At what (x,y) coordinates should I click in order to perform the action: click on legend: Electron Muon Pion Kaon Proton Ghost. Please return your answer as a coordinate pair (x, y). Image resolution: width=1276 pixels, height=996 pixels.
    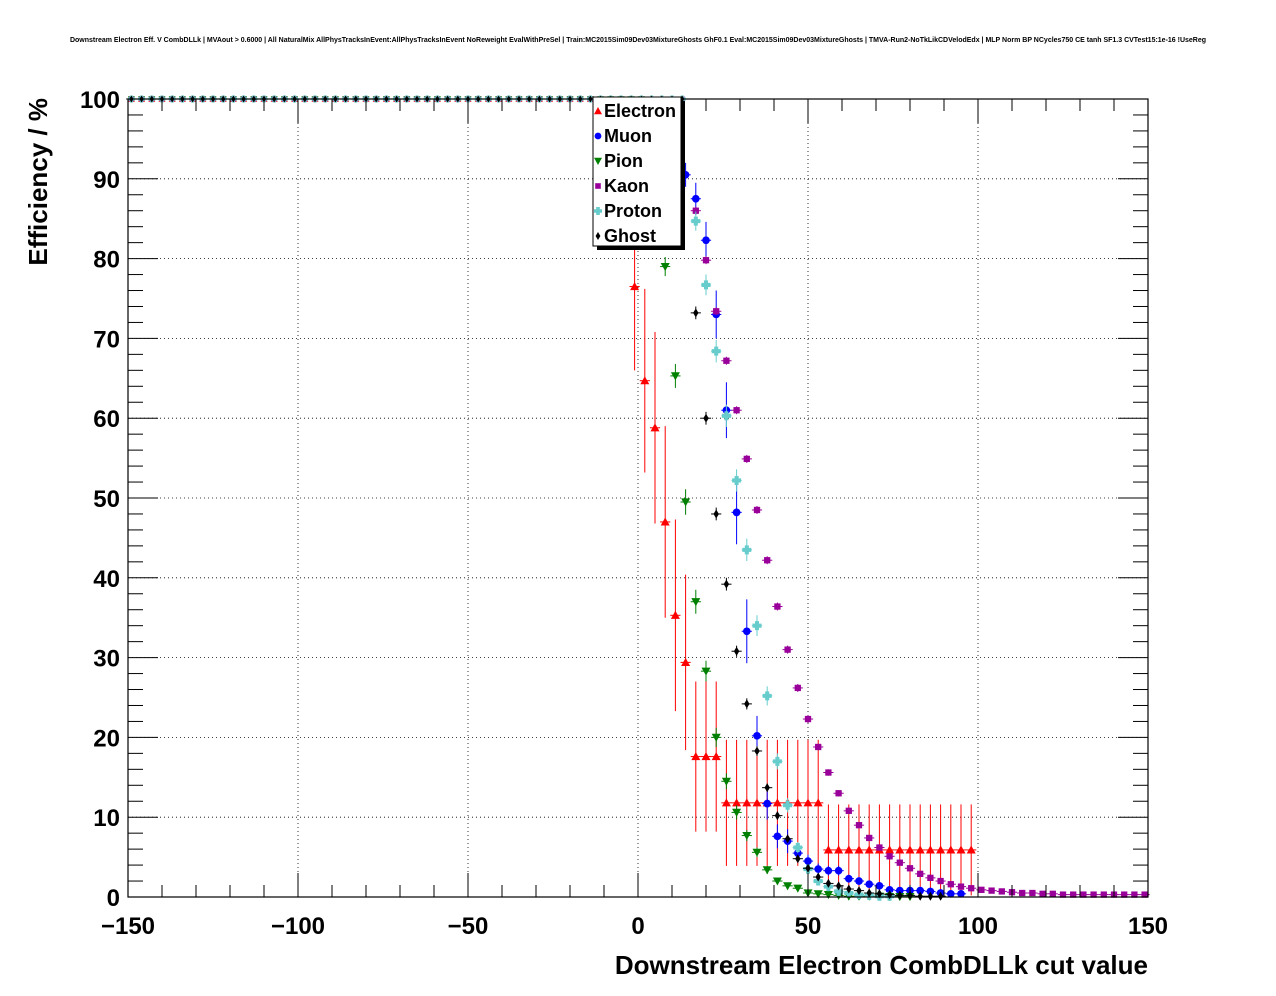
    Looking at the image, I should click on (638, 173).